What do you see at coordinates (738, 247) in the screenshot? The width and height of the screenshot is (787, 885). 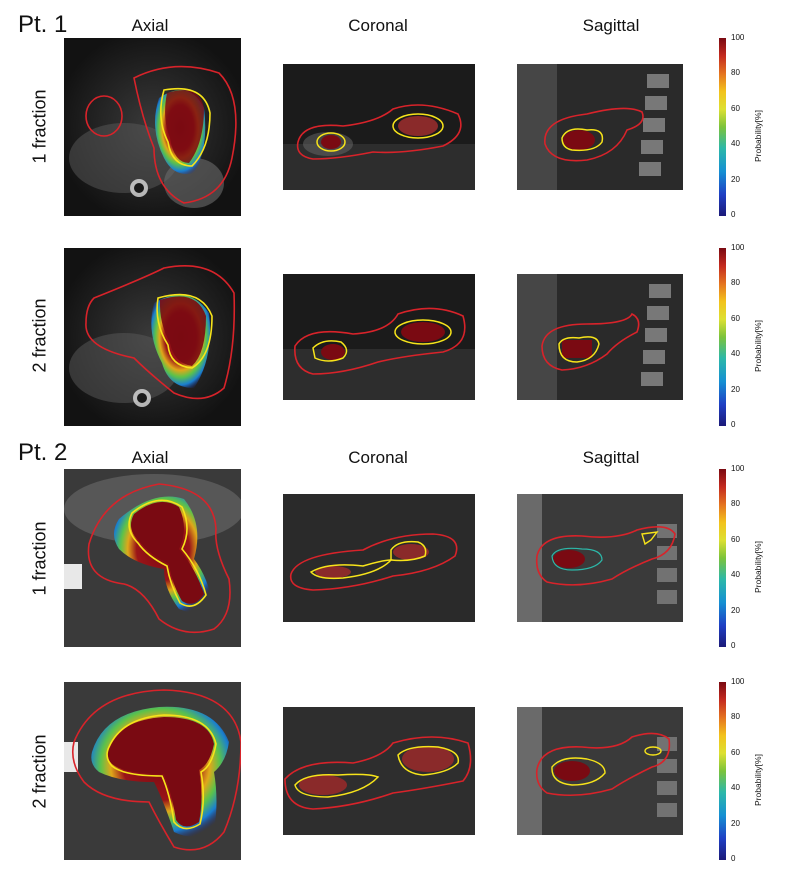 I see `cbar2-tick-100: 100` at bounding box center [738, 247].